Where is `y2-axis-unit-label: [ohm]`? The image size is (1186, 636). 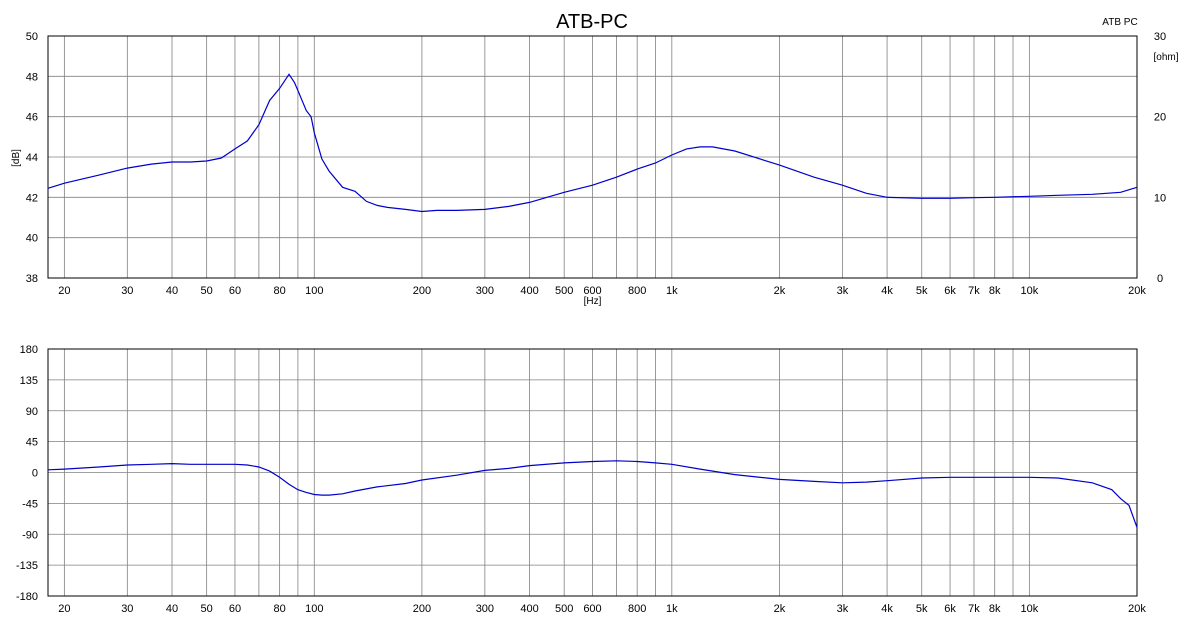 y2-axis-unit-label: [ohm] is located at coordinates (1165, 57).